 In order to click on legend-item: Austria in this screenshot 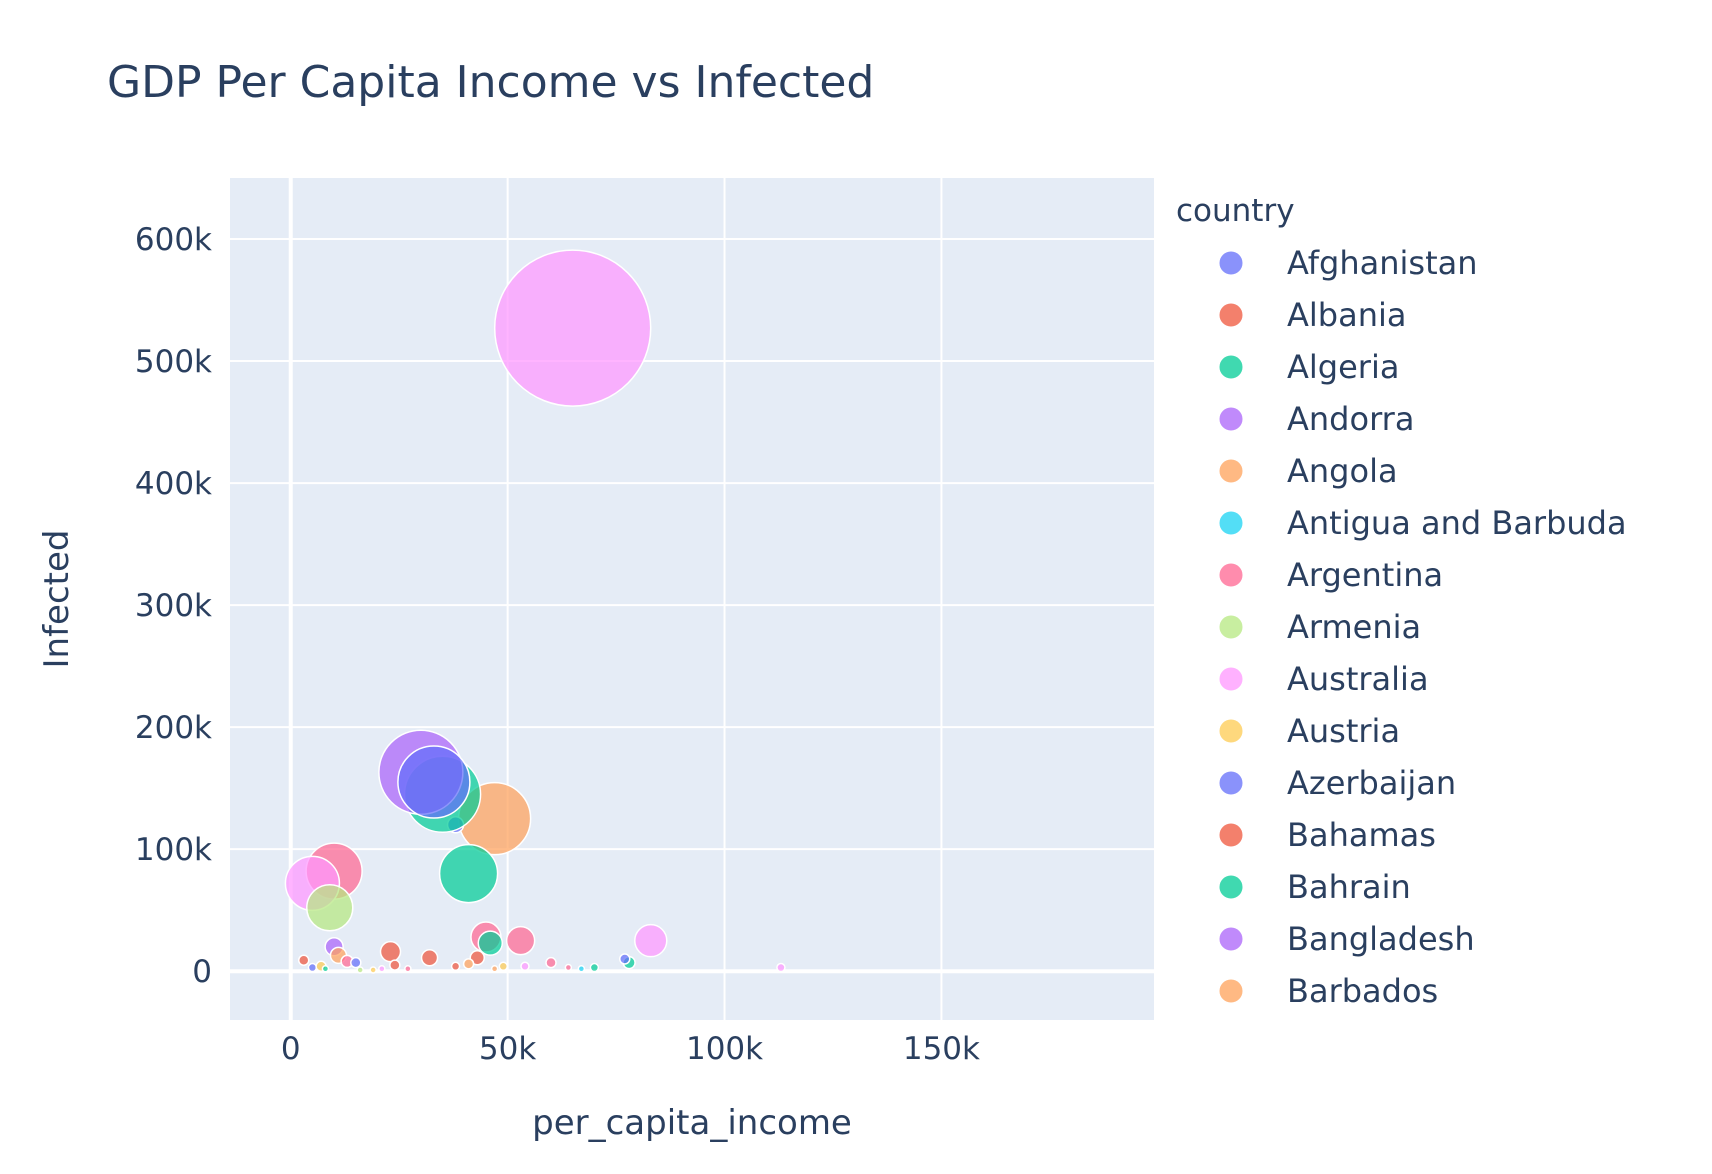, I will do `click(1309, 731)`.